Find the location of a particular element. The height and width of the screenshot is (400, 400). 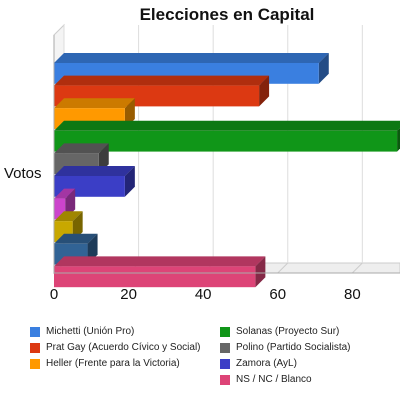

chart-title: Elecciones en Capital is located at coordinates (227, 14).